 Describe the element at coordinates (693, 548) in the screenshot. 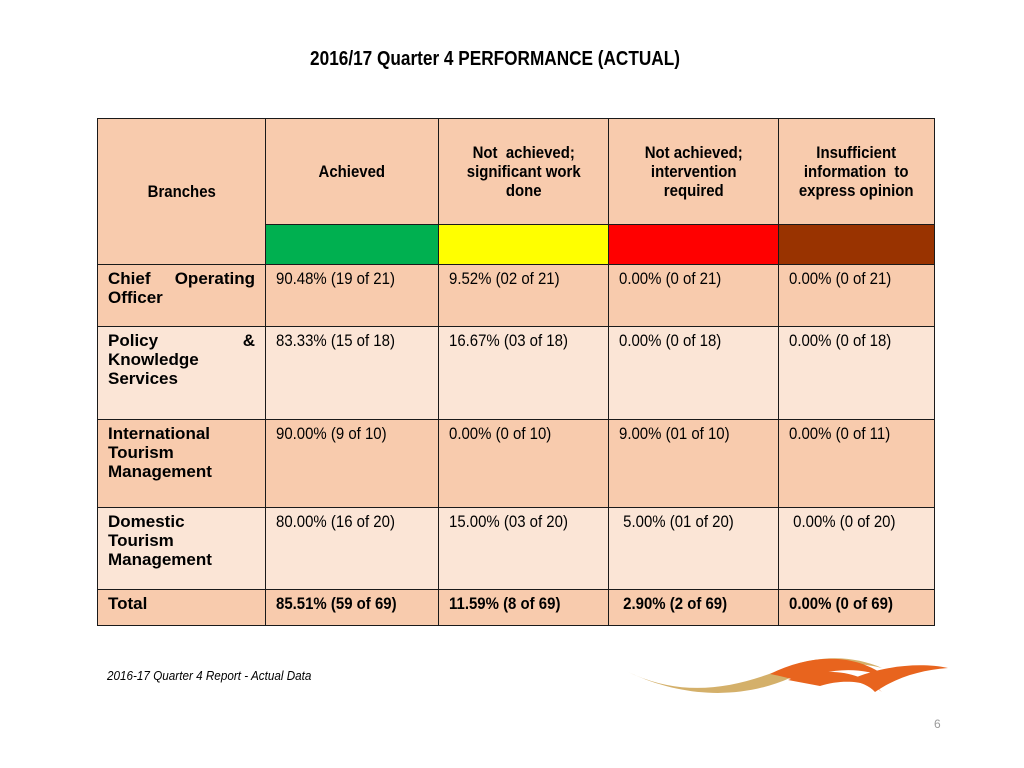

I see `intervention-cell: 5.00% (01 of 20)` at that location.